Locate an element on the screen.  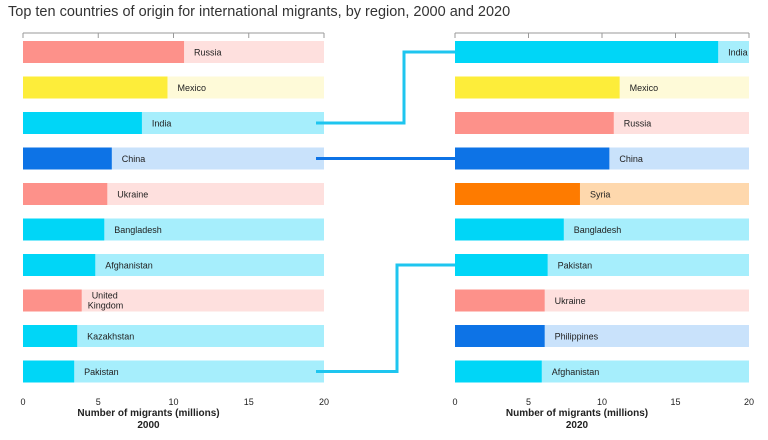
connector-india is located at coordinates (385, 87).